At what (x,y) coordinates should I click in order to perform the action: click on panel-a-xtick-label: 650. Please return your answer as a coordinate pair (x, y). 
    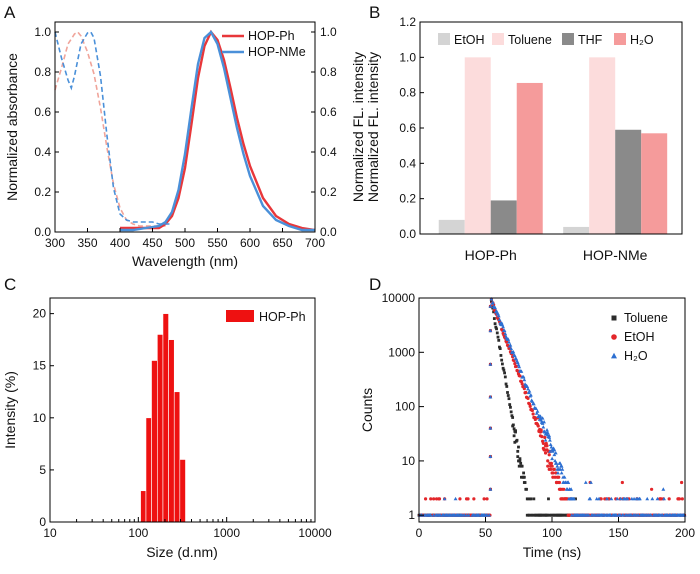
    Looking at the image, I should click on (282, 243).